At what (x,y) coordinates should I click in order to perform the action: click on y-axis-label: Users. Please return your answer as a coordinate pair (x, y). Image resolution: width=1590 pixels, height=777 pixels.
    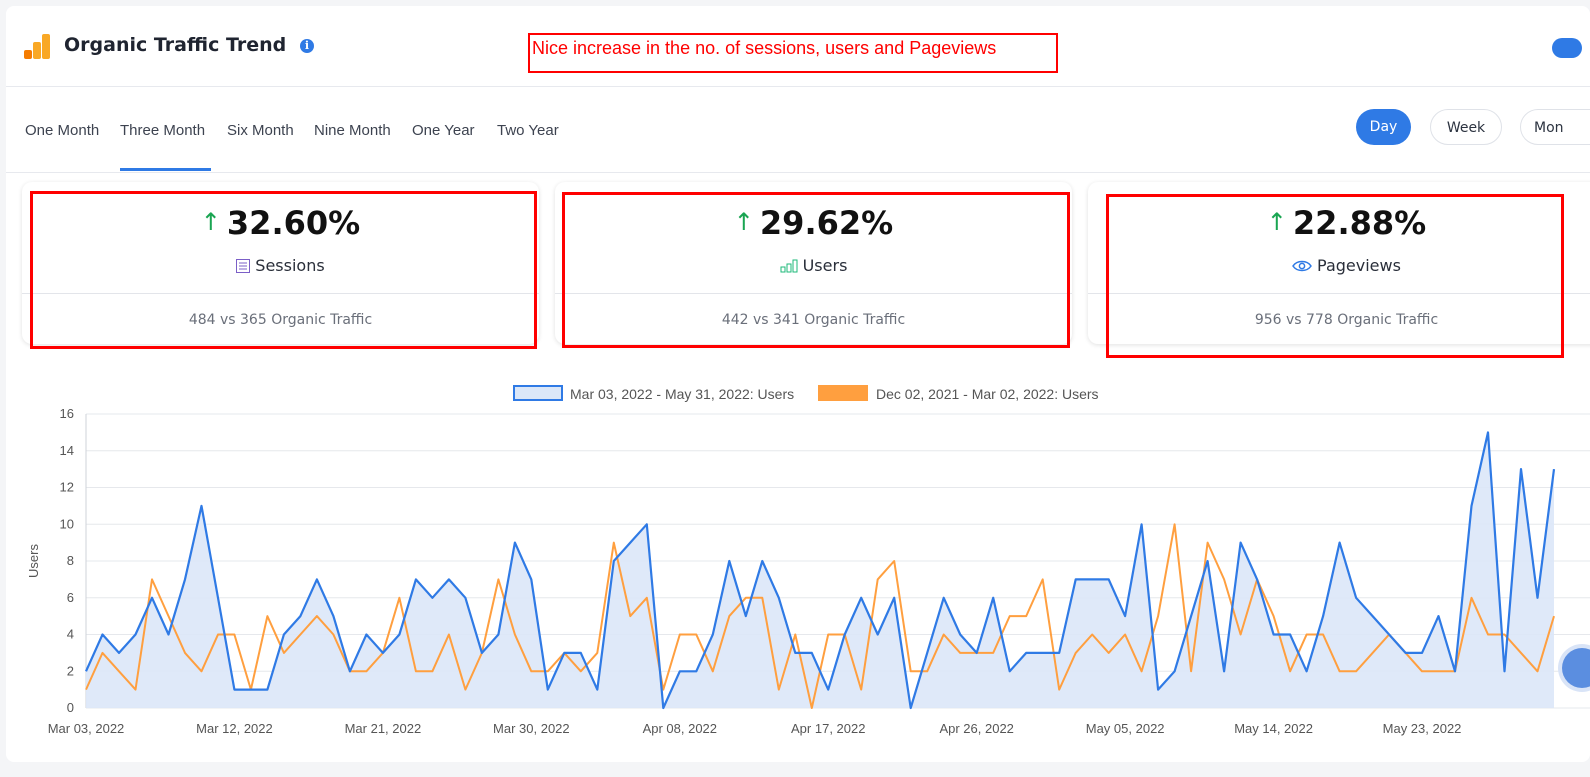
    Looking at the image, I should click on (33, 561).